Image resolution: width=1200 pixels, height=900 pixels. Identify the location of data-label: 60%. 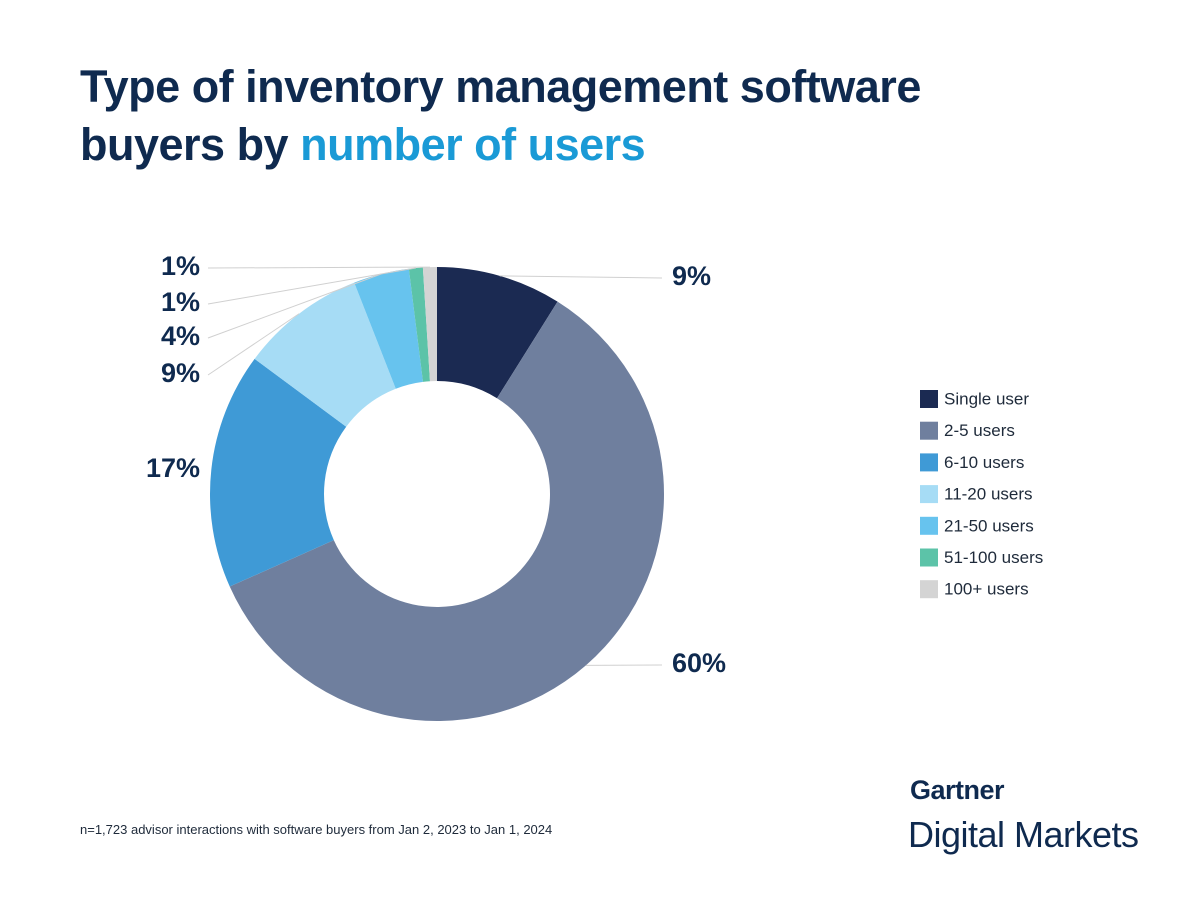
(699, 663).